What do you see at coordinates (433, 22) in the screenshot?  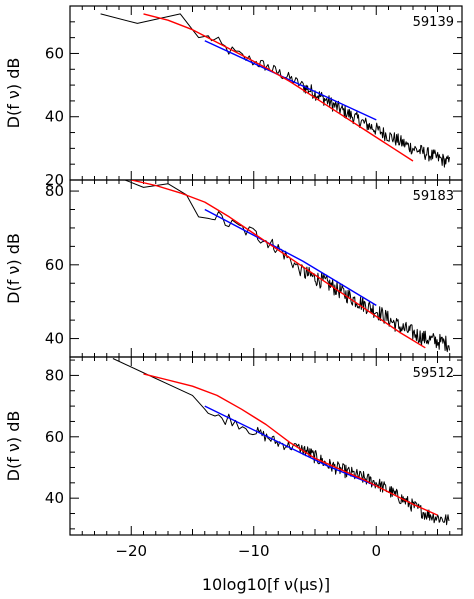 I see `panel-label: 59139` at bounding box center [433, 22].